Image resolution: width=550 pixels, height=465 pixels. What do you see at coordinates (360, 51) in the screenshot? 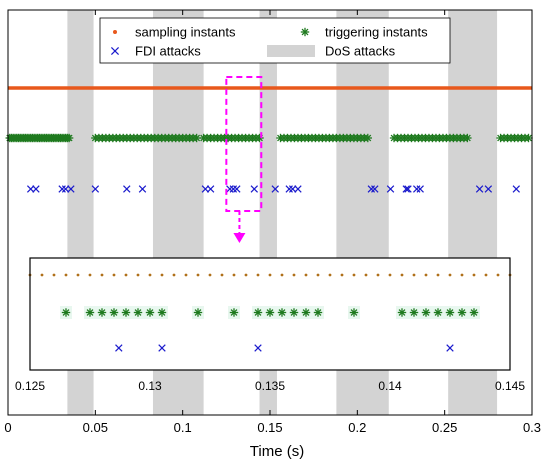
I see `legend-label: DoS attacks` at bounding box center [360, 51].